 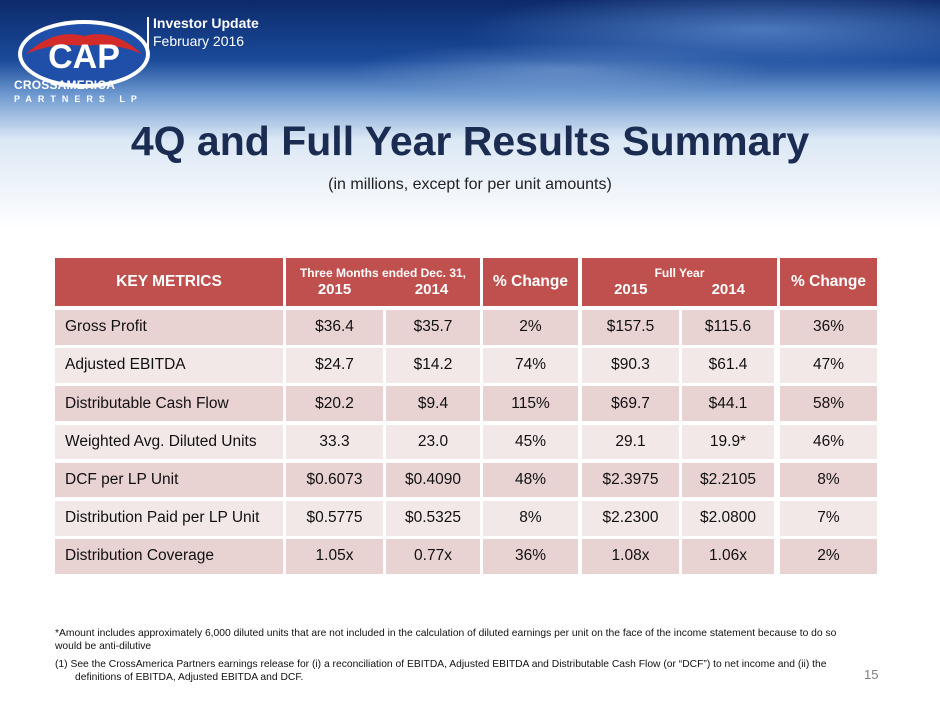 I want to click on table-cell-q2014: 0.77x, so click(x=433, y=556).